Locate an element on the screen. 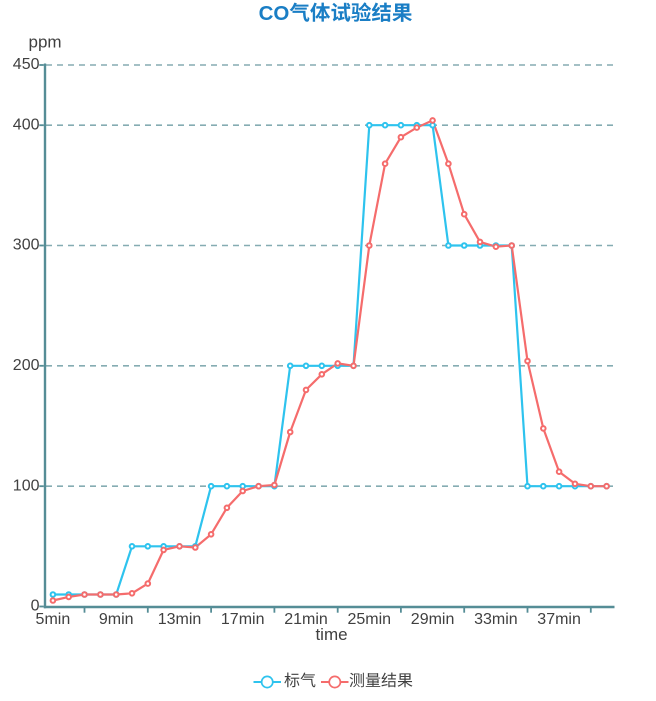 The height and width of the screenshot is (701, 656). svg-text: 17min is located at coordinates (243, 619).